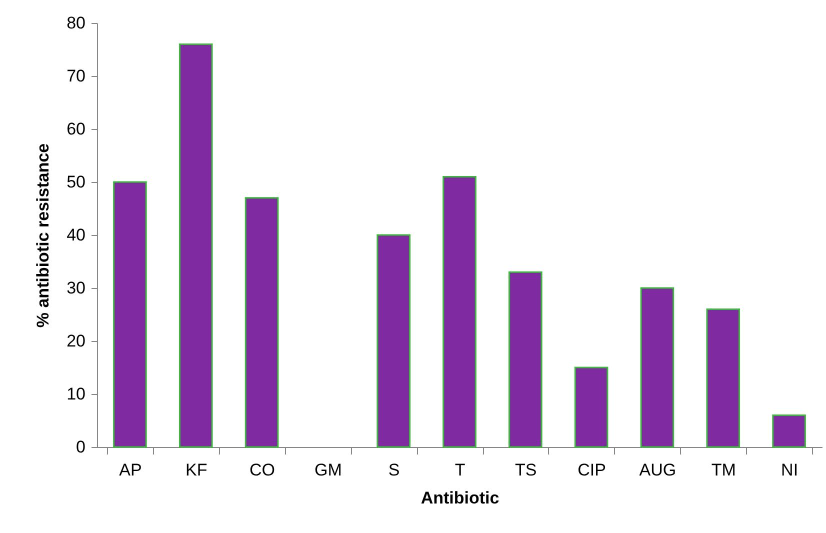 Image resolution: width=826 pixels, height=533 pixels. Describe the element at coordinates (657, 470) in the screenshot. I see `x-tick-label: AUG` at that location.